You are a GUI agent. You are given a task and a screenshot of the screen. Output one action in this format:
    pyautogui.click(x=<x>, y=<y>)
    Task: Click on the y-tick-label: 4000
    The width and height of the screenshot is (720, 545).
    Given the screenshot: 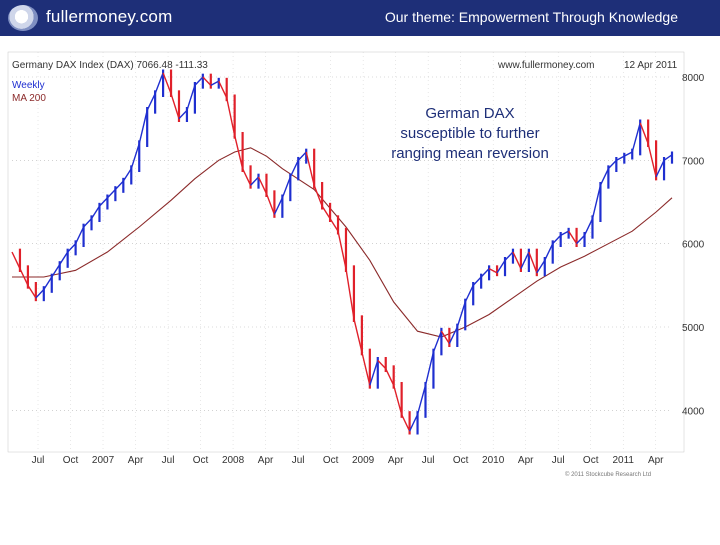 What is the action you would take?
    pyautogui.click(x=693, y=411)
    